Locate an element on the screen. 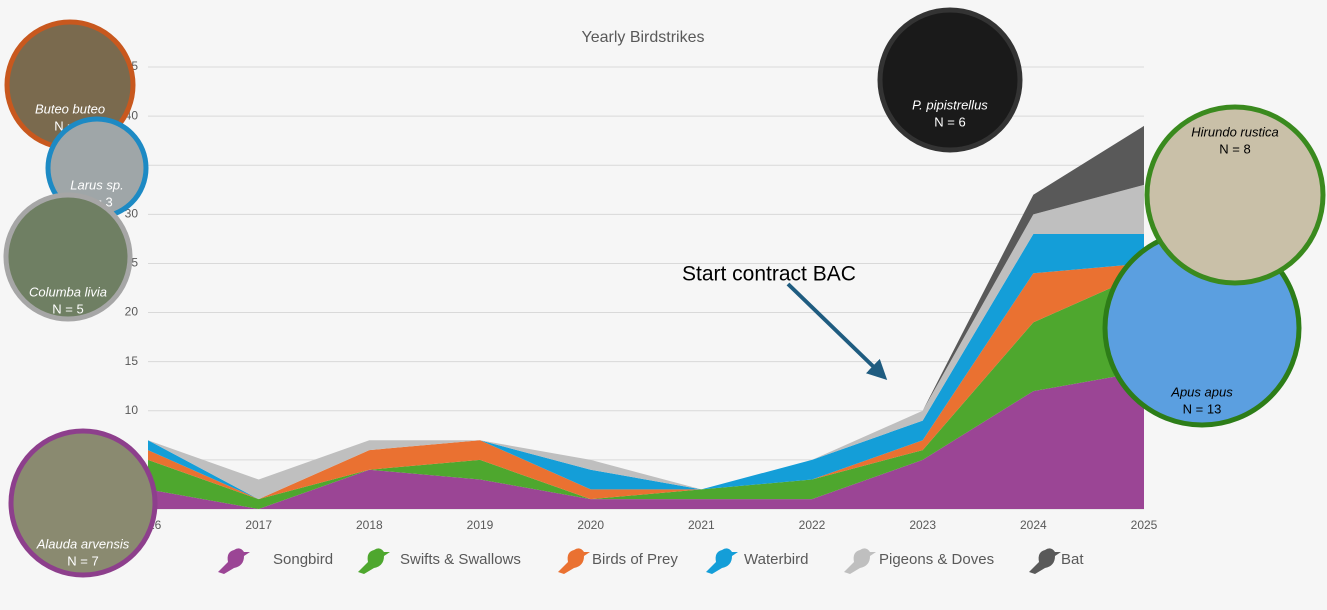 Image resolution: width=1327 pixels, height=610 pixels. photo-count: N = 8 is located at coordinates (1234, 148).